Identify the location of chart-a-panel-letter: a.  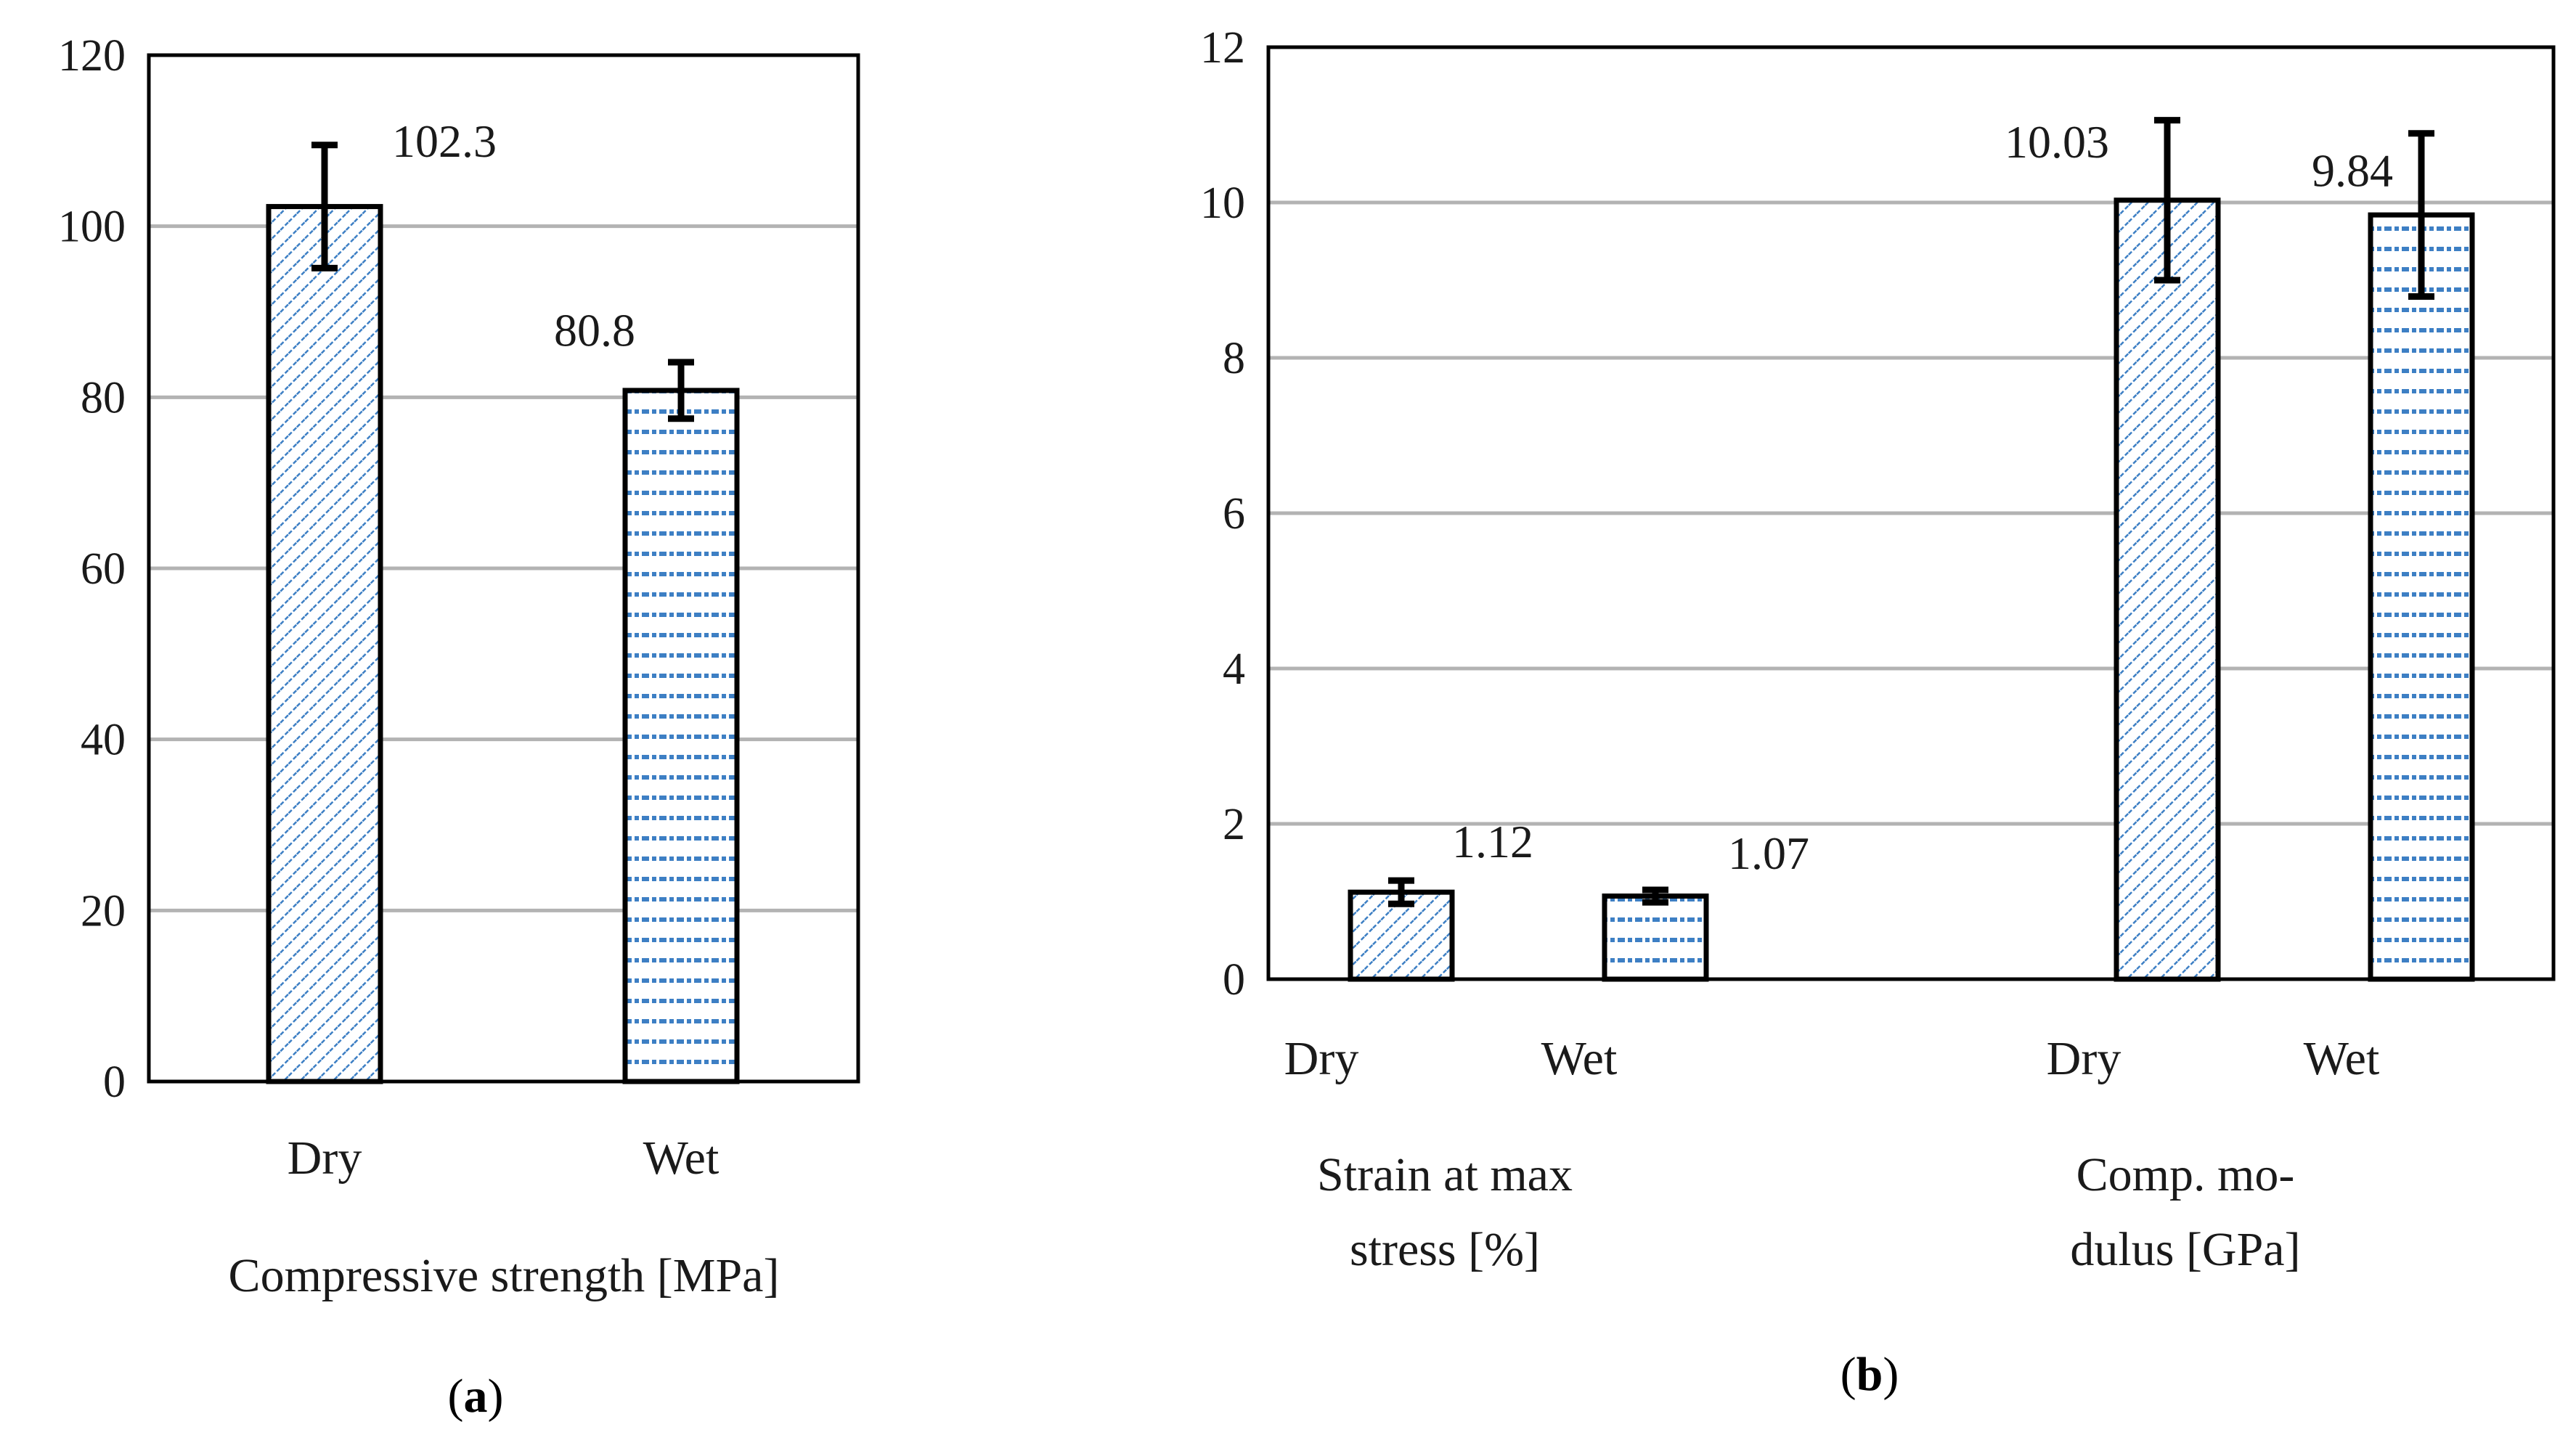
(476, 1396).